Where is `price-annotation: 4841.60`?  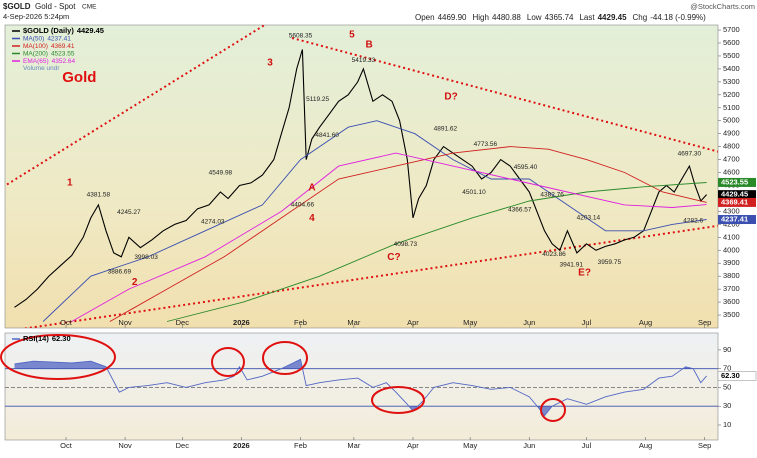
price-annotation: 4841.60 is located at coordinates (327, 135).